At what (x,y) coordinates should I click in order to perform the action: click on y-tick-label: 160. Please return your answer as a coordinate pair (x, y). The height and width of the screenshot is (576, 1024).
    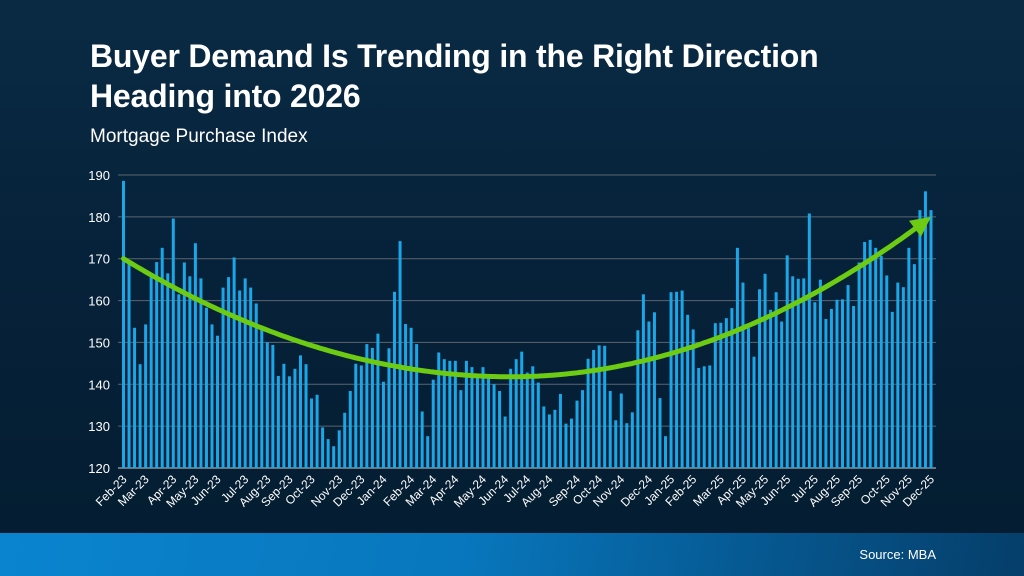
    Looking at the image, I should click on (99, 301).